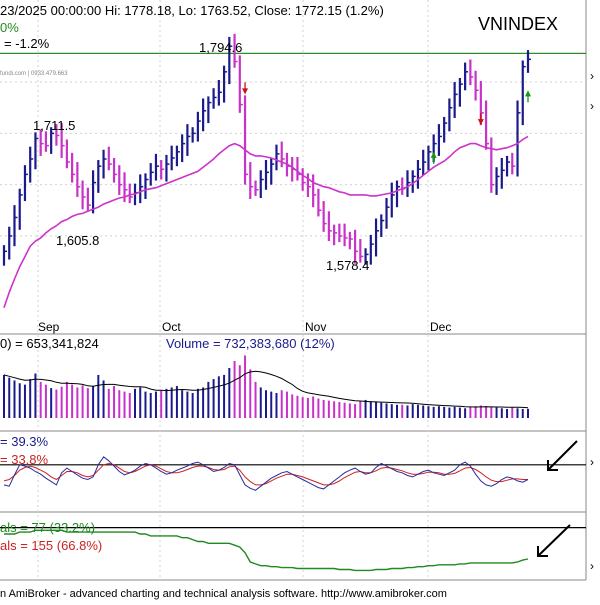  I want to click on volume-avg-label: 0) = 653,341,824, so click(49, 343).